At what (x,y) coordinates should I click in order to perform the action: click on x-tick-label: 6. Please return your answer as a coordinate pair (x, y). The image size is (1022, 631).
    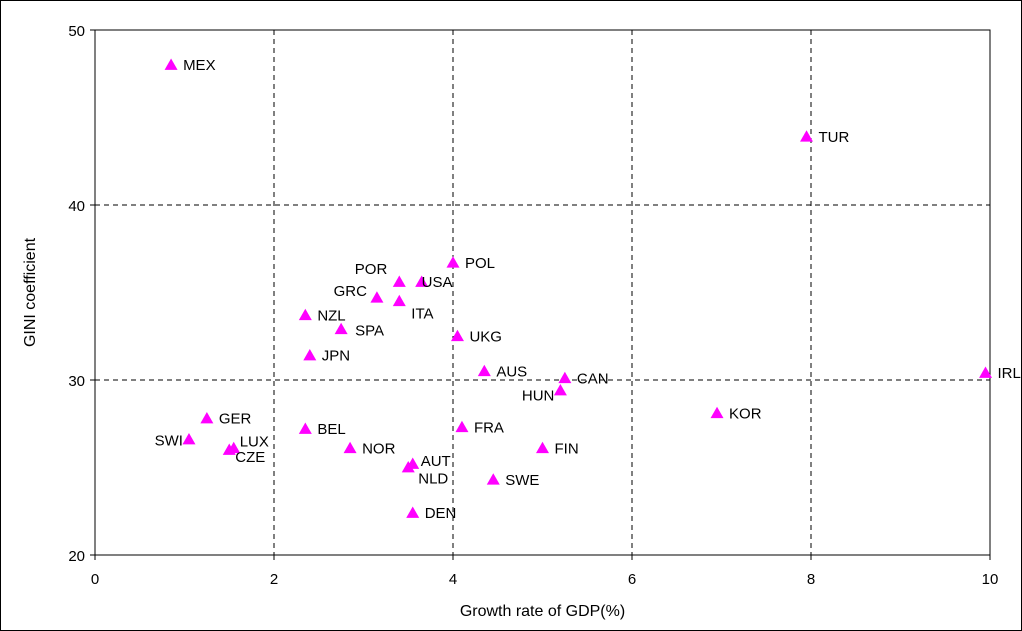
    Looking at the image, I should click on (632, 579).